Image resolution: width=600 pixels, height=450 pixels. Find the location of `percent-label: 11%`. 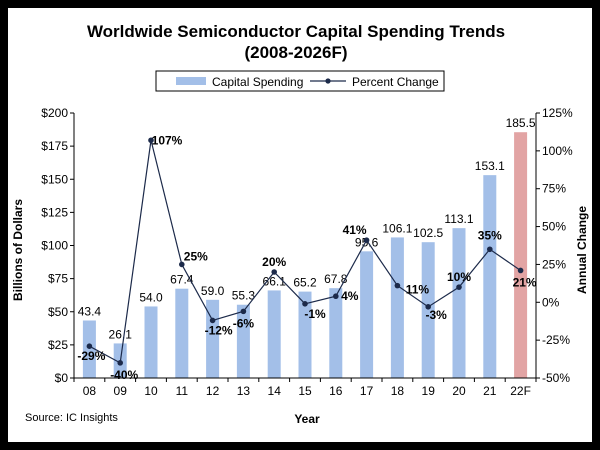

percent-label: 11% is located at coordinates (418, 290).